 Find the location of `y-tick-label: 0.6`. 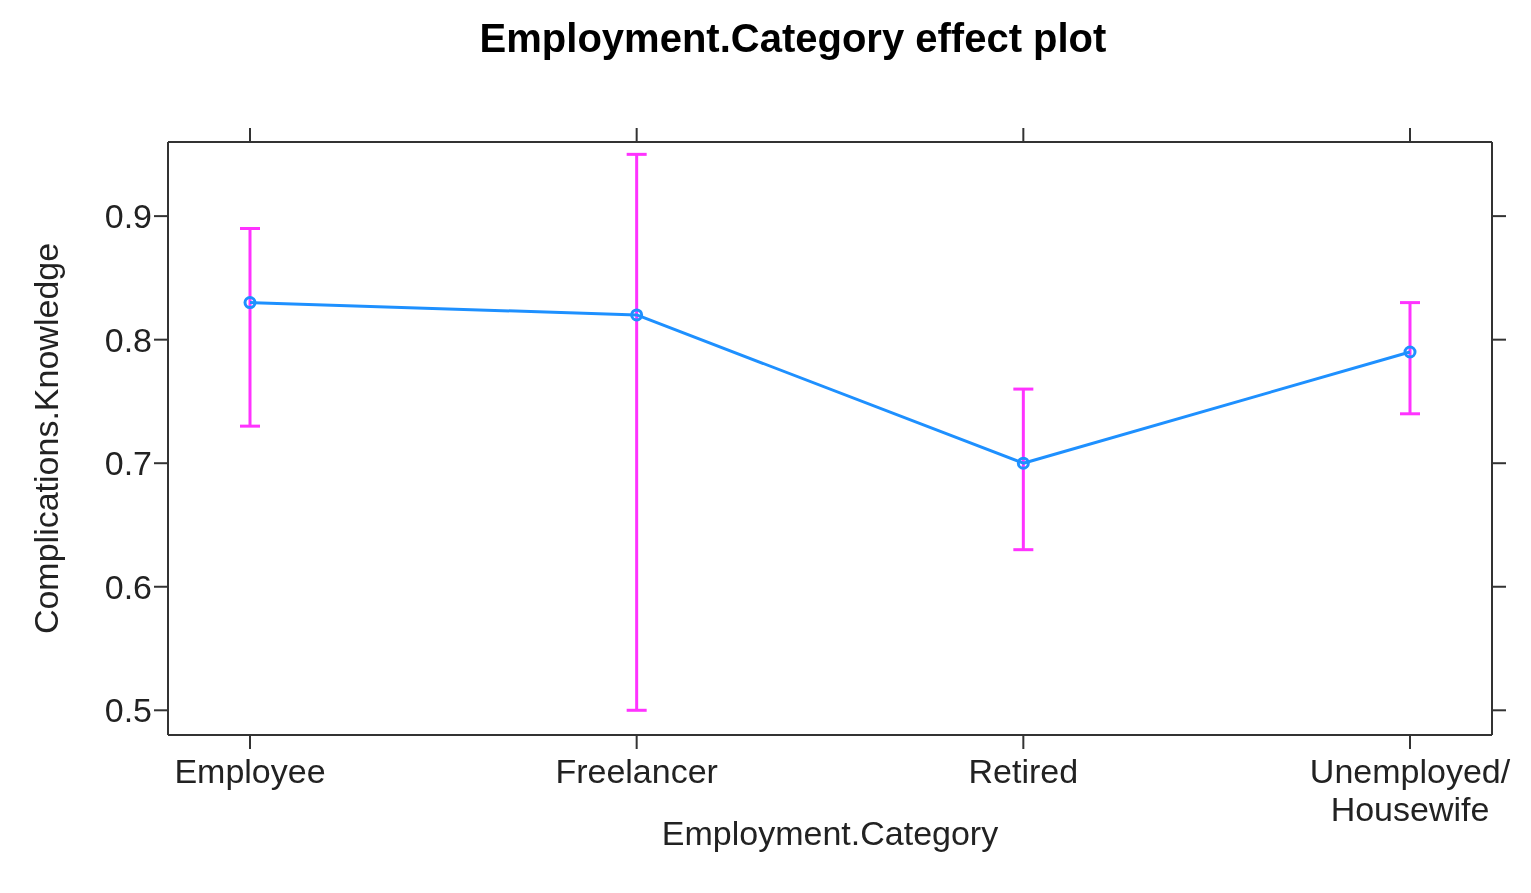

y-tick-label: 0.6 is located at coordinates (128, 586).